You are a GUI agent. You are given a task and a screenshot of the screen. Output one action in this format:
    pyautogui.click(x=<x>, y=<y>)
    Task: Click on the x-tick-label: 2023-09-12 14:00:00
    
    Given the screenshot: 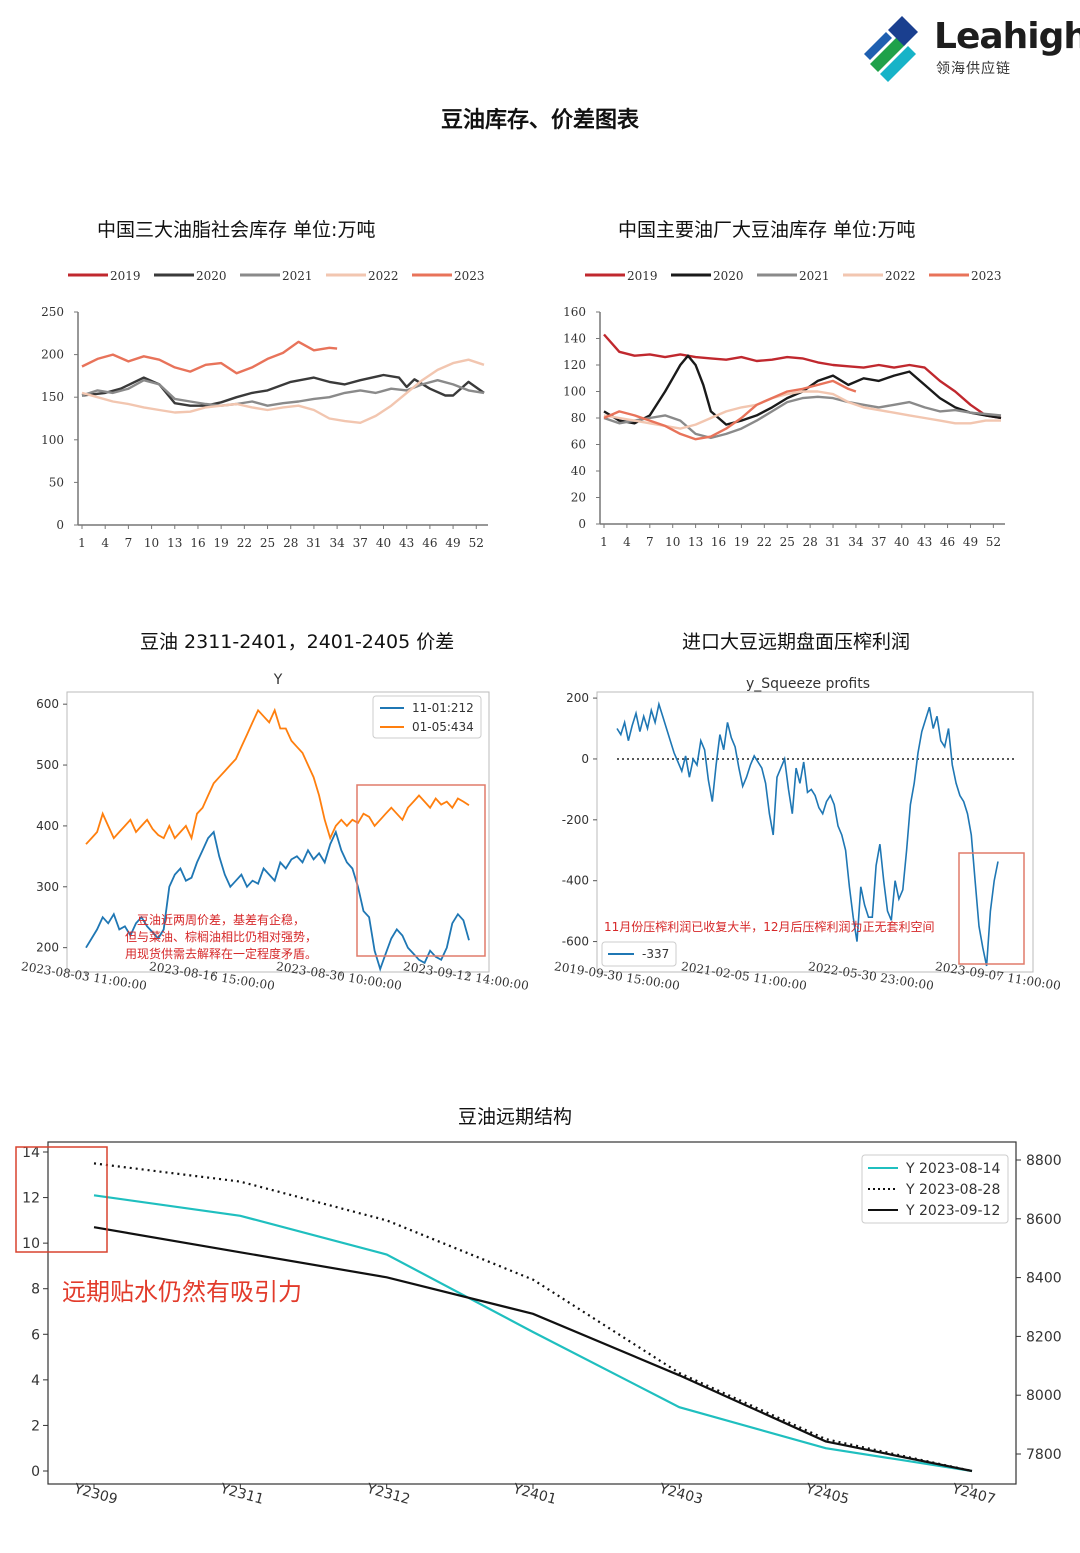 What is the action you would take?
    pyautogui.click(x=466, y=976)
    